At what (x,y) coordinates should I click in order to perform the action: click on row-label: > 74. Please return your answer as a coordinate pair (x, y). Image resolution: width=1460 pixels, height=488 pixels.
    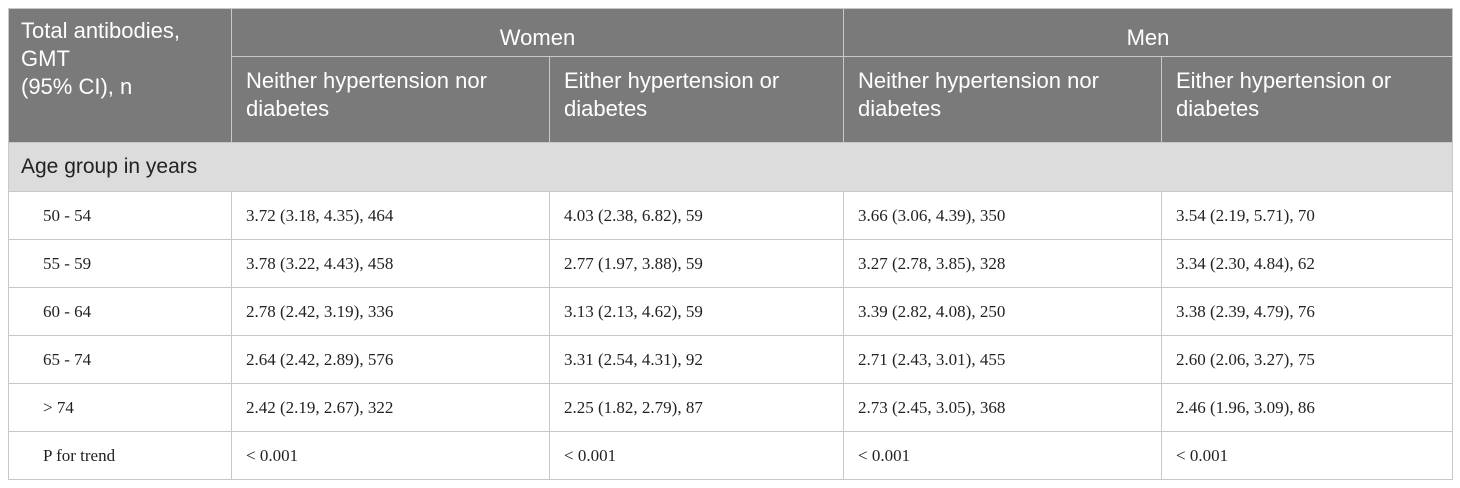
    Looking at the image, I should click on (120, 407).